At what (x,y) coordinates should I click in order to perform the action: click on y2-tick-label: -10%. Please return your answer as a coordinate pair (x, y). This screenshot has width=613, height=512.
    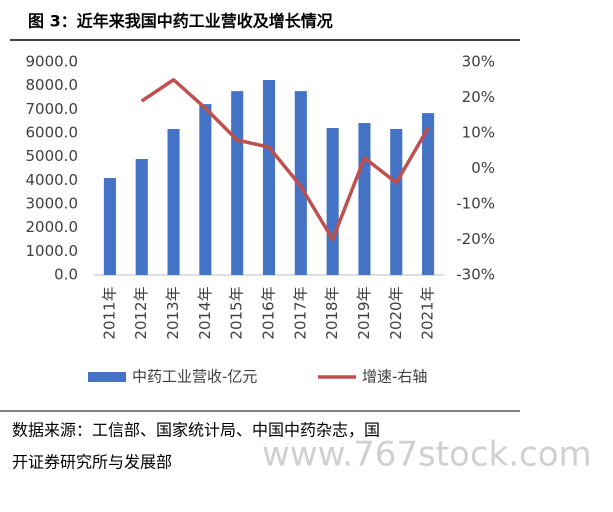
    Looking at the image, I should click on (475, 204).